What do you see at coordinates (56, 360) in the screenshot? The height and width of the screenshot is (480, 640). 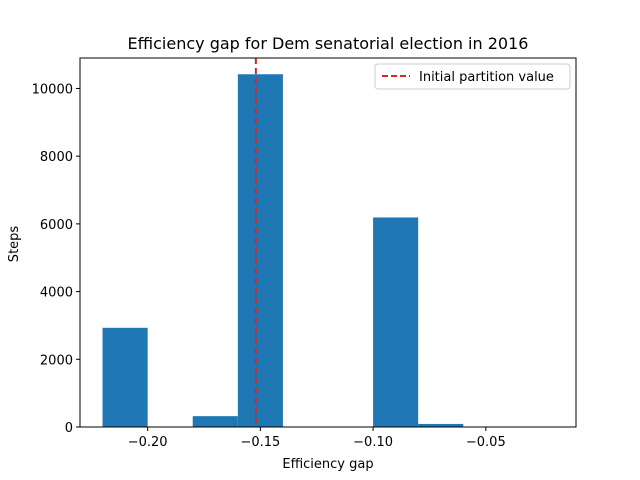 I see `y-tick-label: 2000` at bounding box center [56, 360].